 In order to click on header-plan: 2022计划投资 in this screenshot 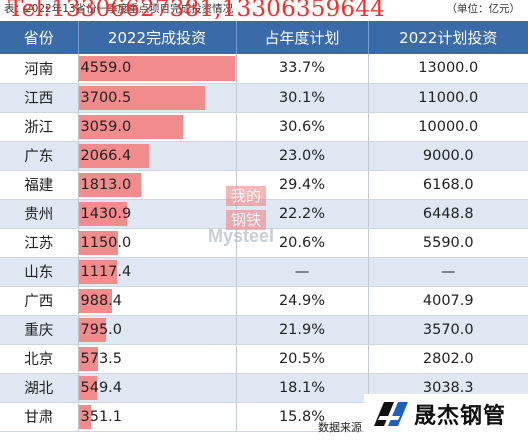, I will do `click(447, 37)`.